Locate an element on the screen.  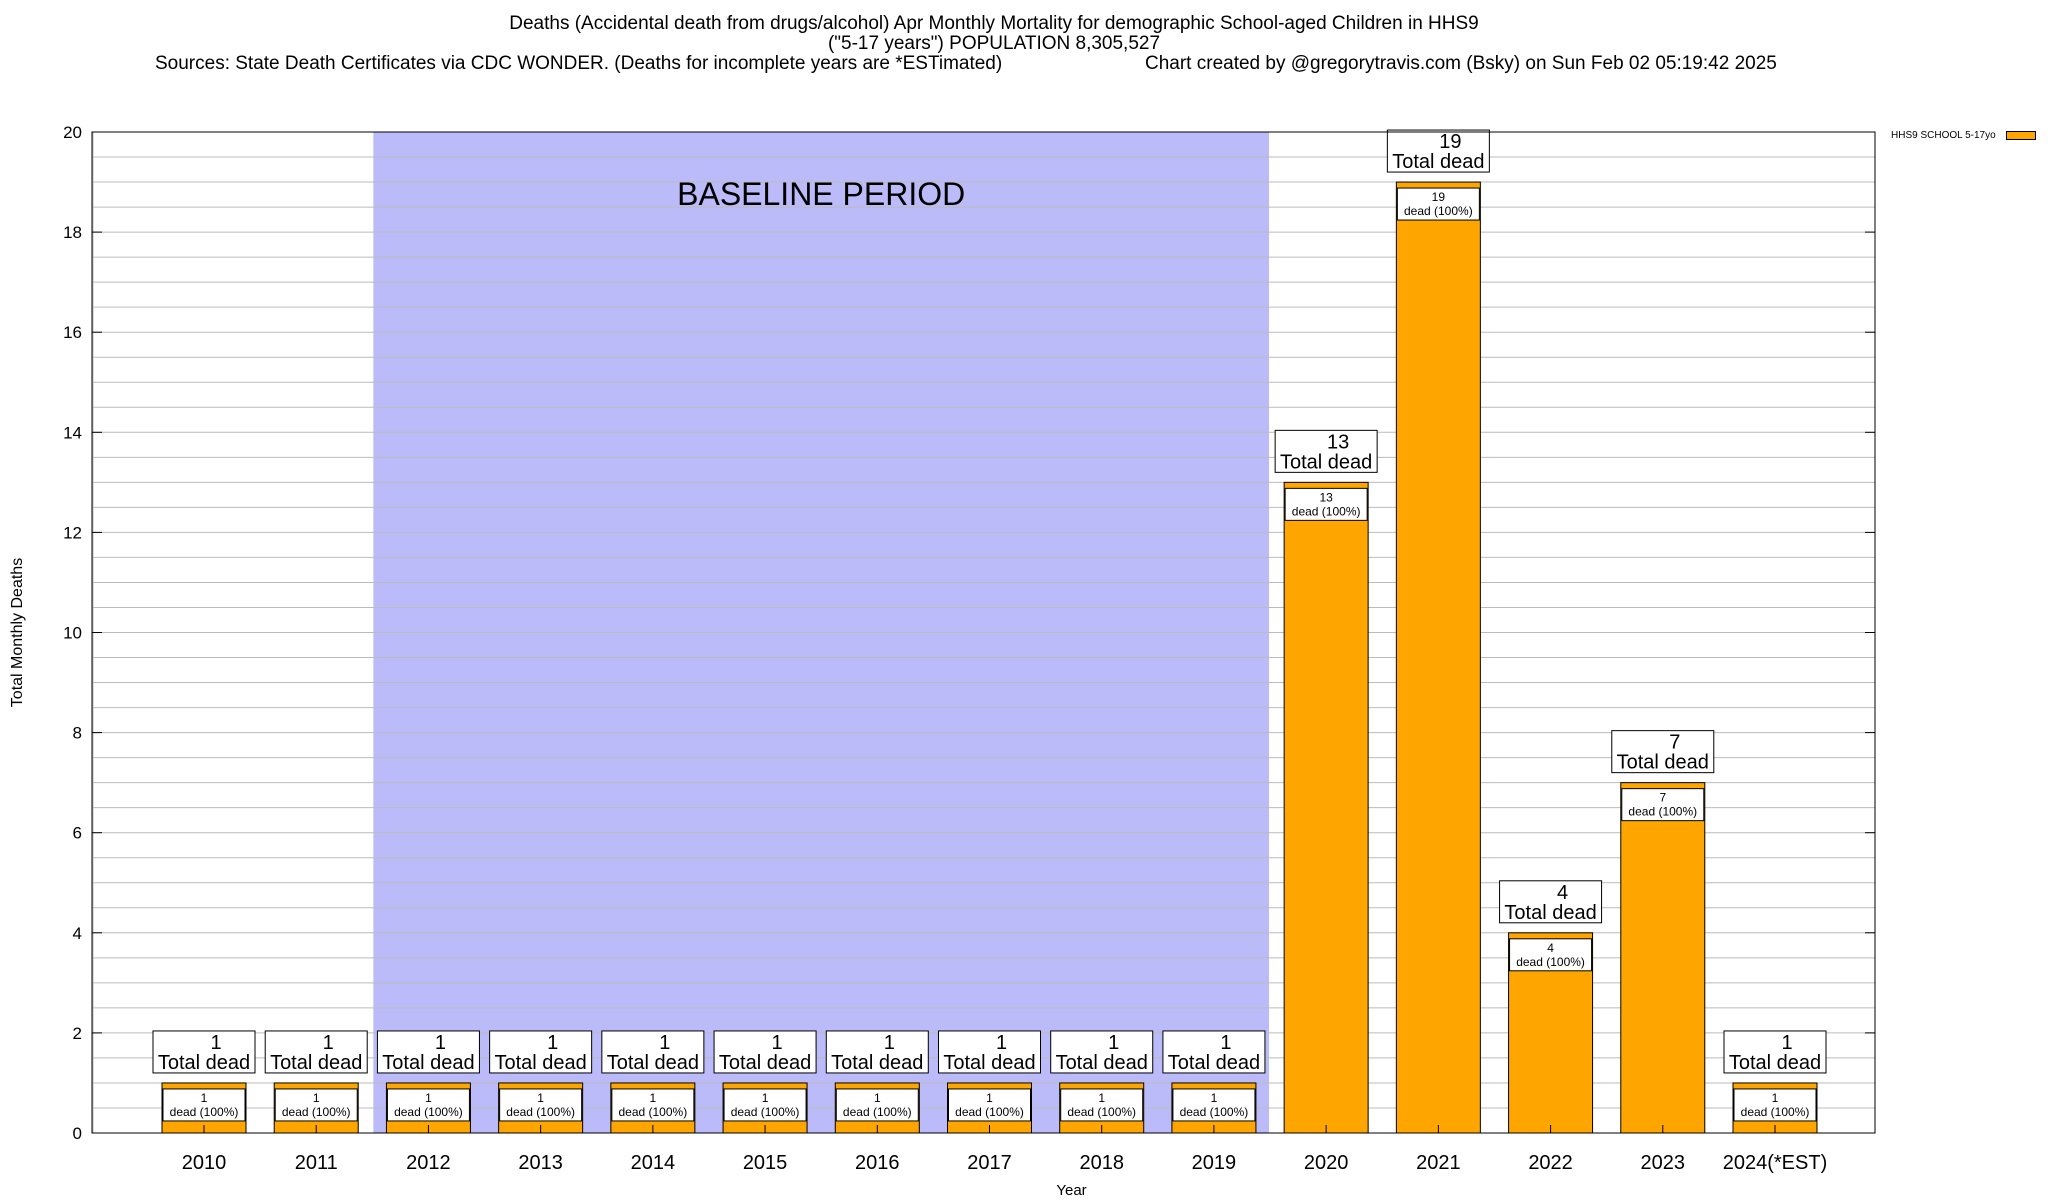
x-tick-label: 2023 is located at coordinates (1663, 1163).